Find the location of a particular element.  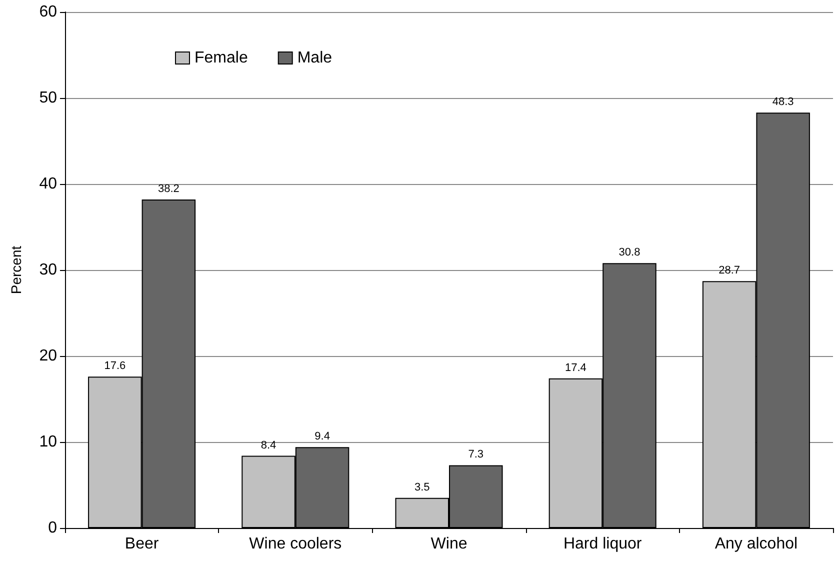

legend-label: Female is located at coordinates (221, 58).